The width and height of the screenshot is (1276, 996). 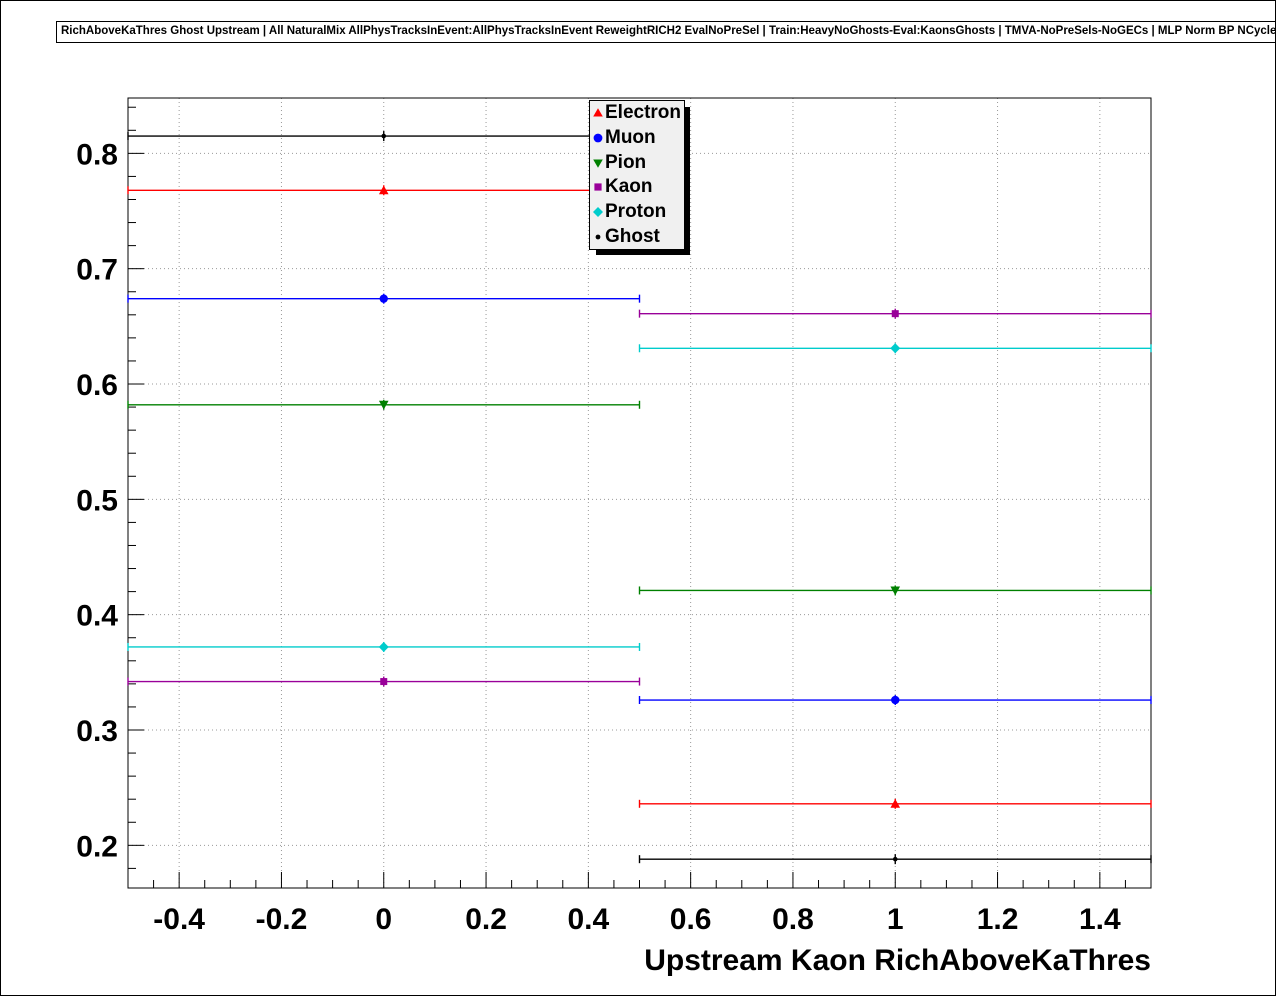 I want to click on y-tick-label: 0.6, so click(x=97, y=385).